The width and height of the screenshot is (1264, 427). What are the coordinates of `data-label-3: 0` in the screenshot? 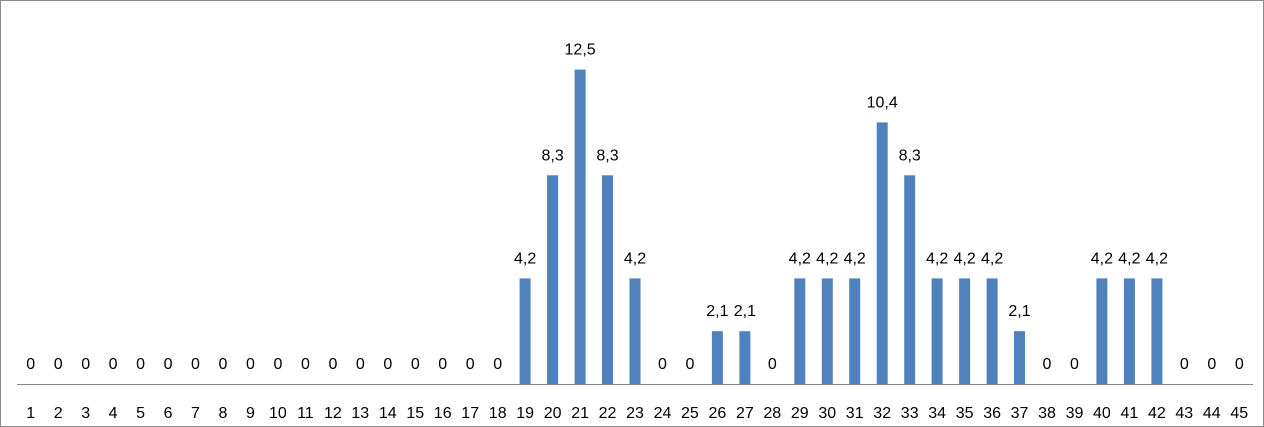 It's located at (85, 364).